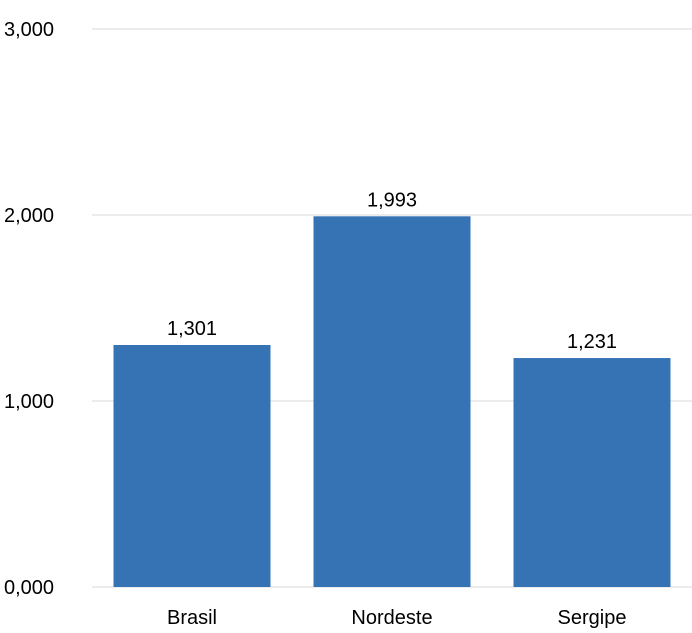  Describe the element at coordinates (592, 342) in the screenshot. I see `data-label: 1,231` at that location.